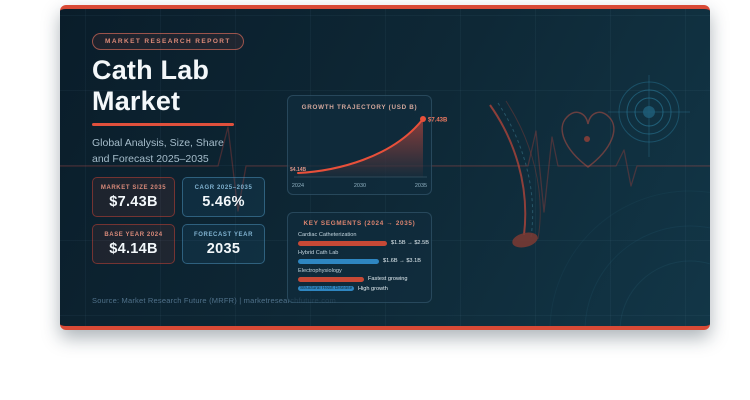  Describe the element at coordinates (133, 201) in the screenshot. I see `stat-market-size-value: $7.43B` at that location.